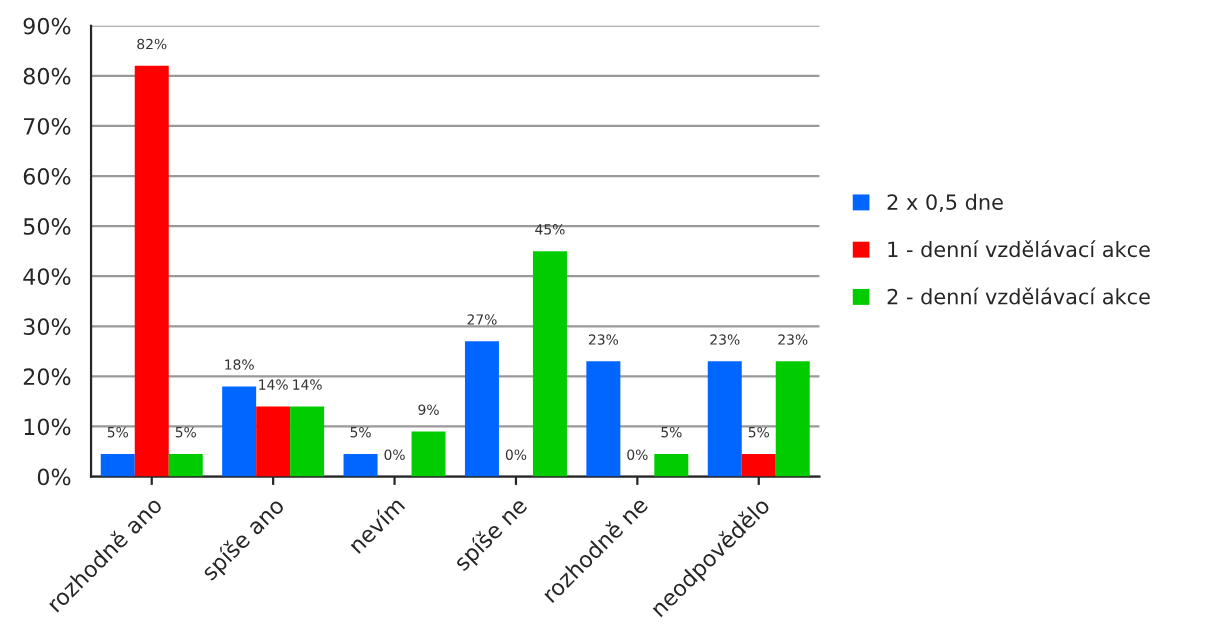 The height and width of the screenshot is (644, 1214). What do you see at coordinates (945, 203) in the screenshot?
I see `legend-label: 2 x 0,5 dne` at bounding box center [945, 203].